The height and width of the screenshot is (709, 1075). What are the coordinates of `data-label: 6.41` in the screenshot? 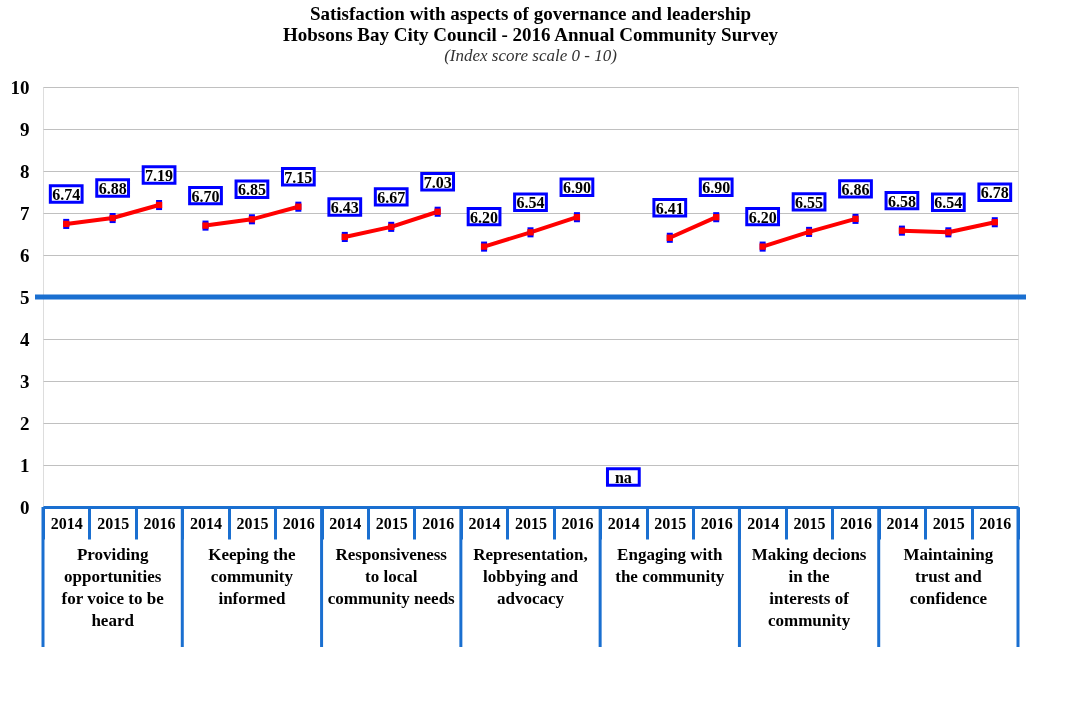 It's located at (669, 208).